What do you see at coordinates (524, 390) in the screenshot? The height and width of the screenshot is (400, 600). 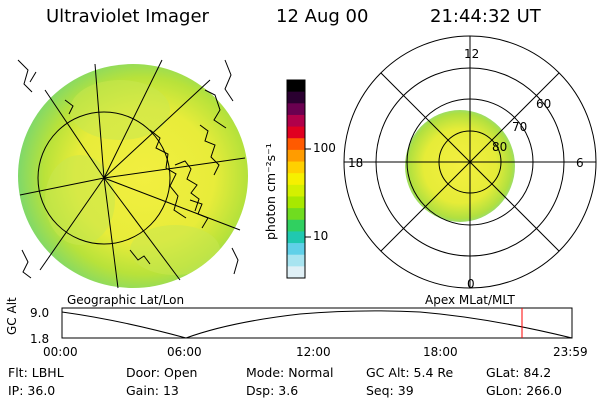 I see `info-glon: GLon: 266.0` at bounding box center [524, 390].